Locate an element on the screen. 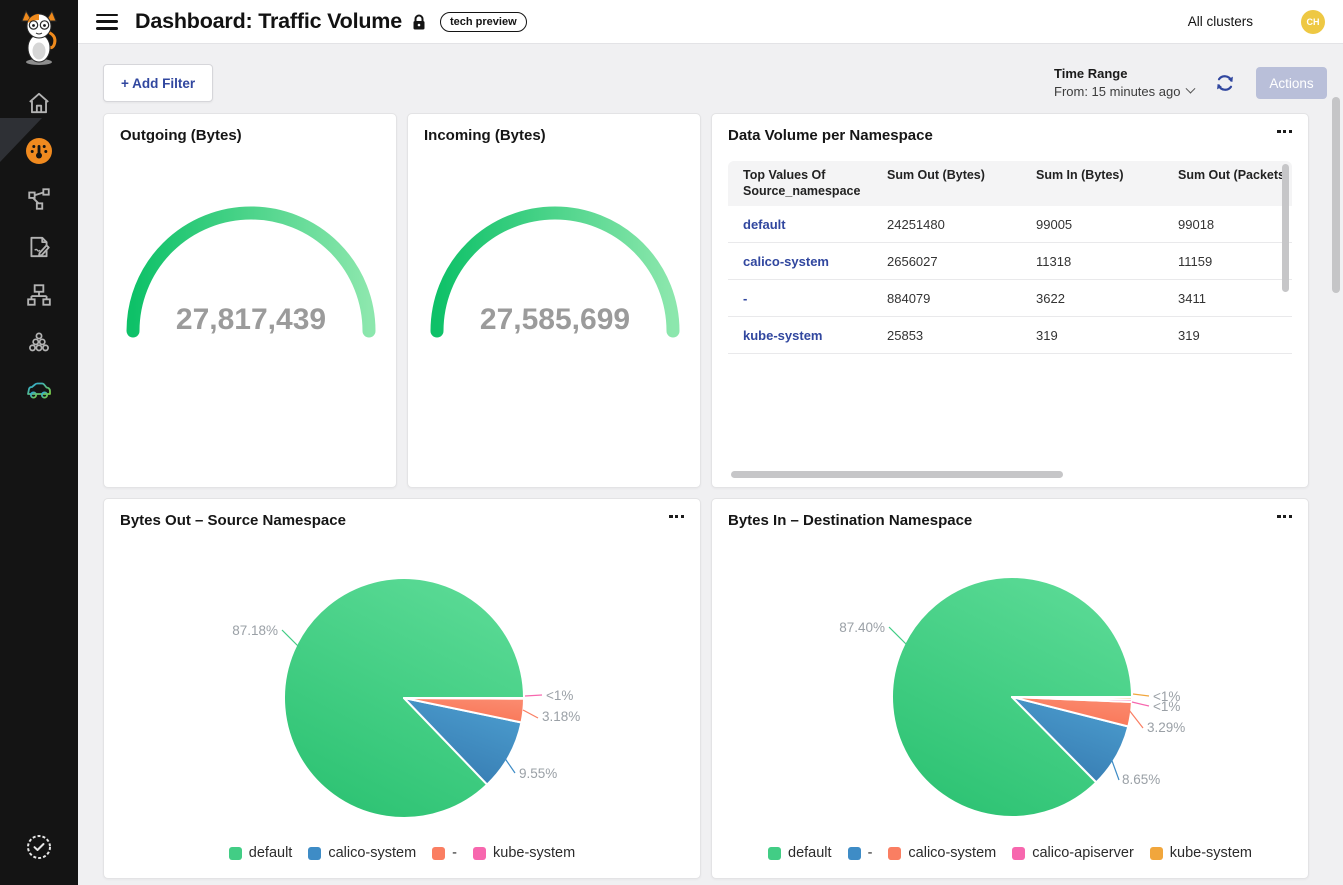  cluster-selector: All clusters is located at coordinates (1220, 21).